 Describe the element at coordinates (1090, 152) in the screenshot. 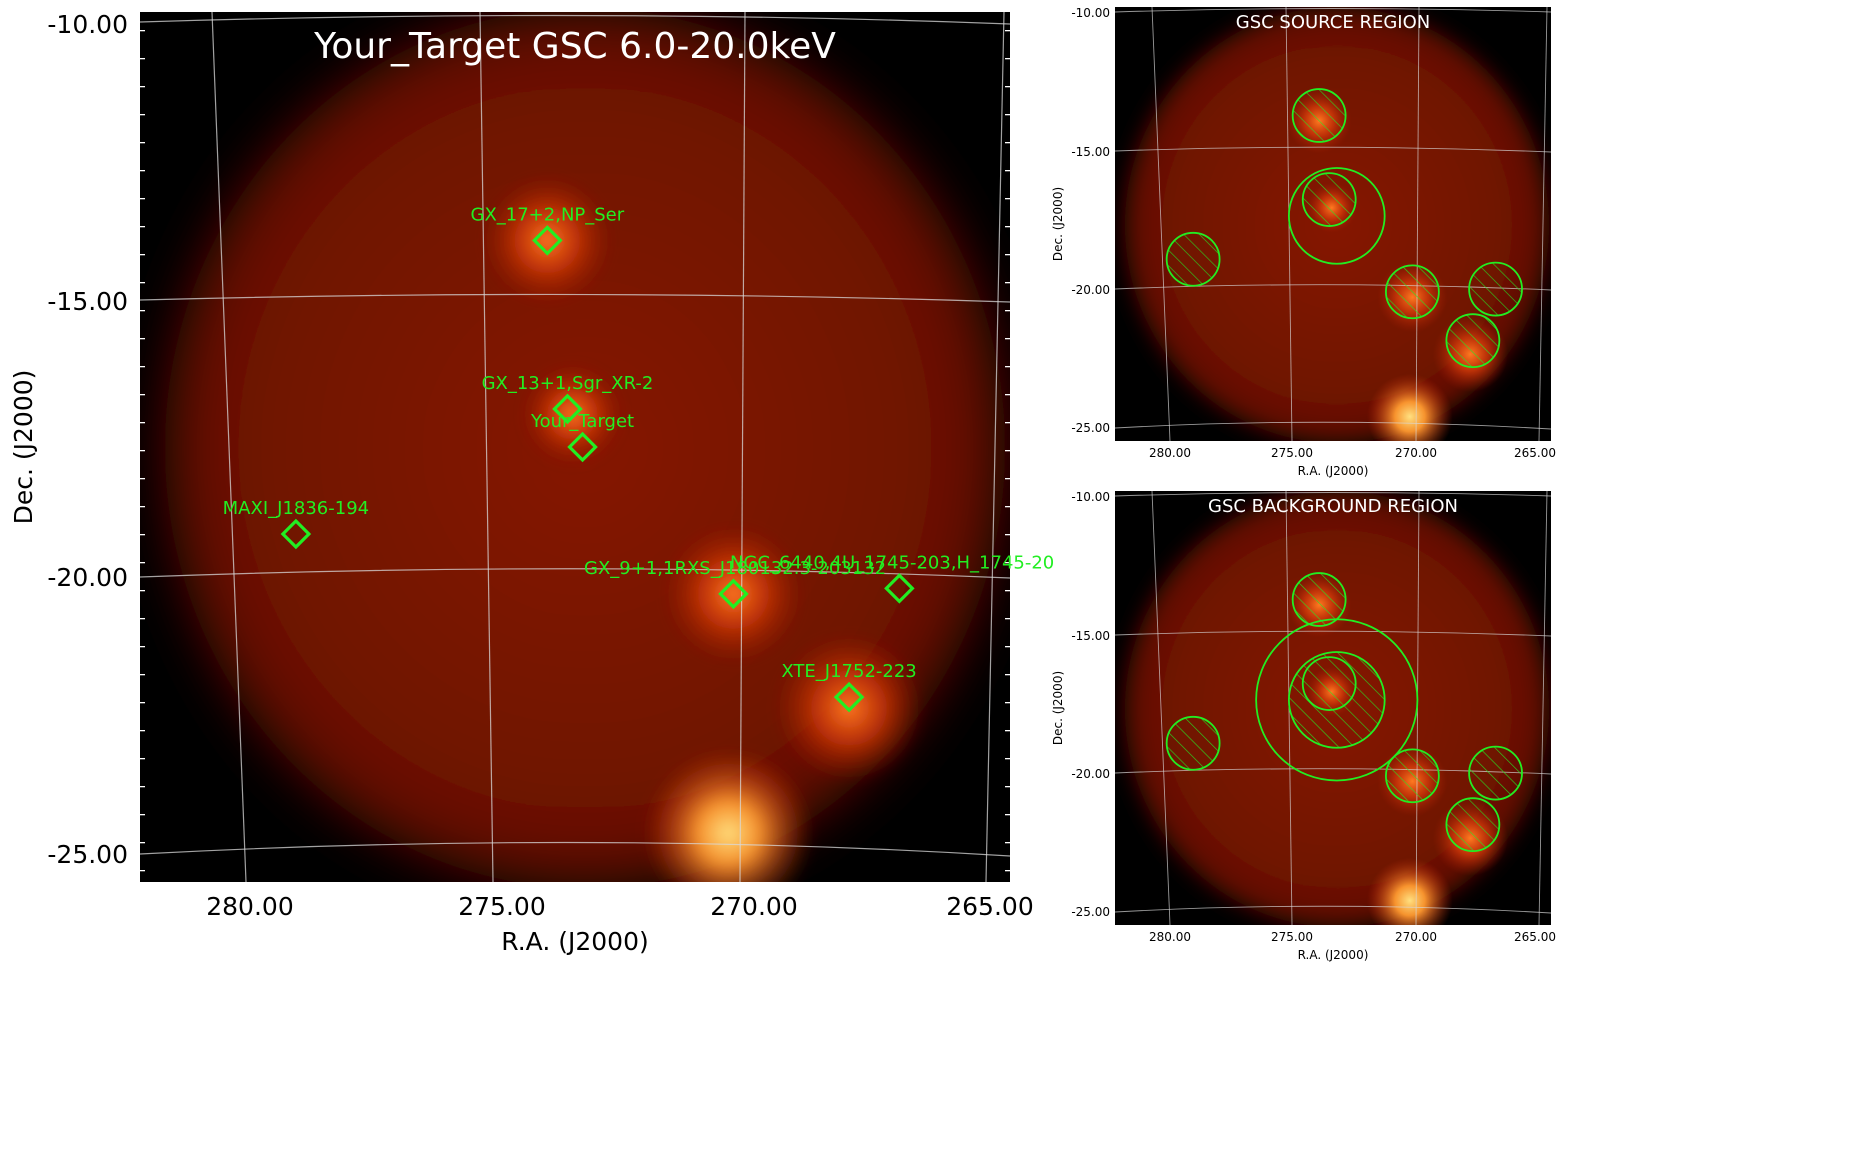

I see `source-y-tick-2: -15.00` at that location.